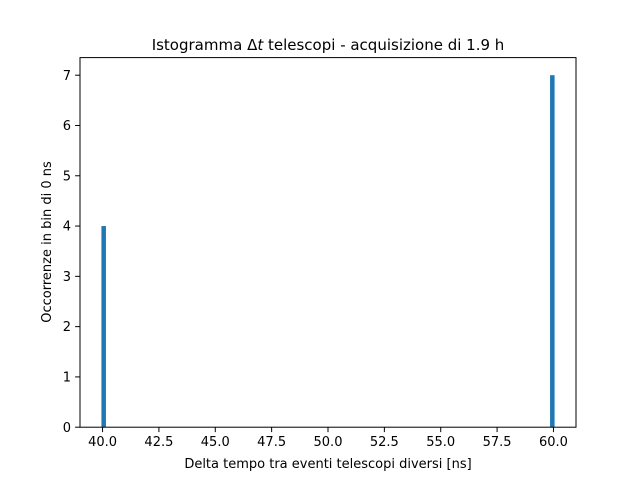  Describe the element at coordinates (553, 442) in the screenshot. I see `x-tick-label: 60.0` at that location.